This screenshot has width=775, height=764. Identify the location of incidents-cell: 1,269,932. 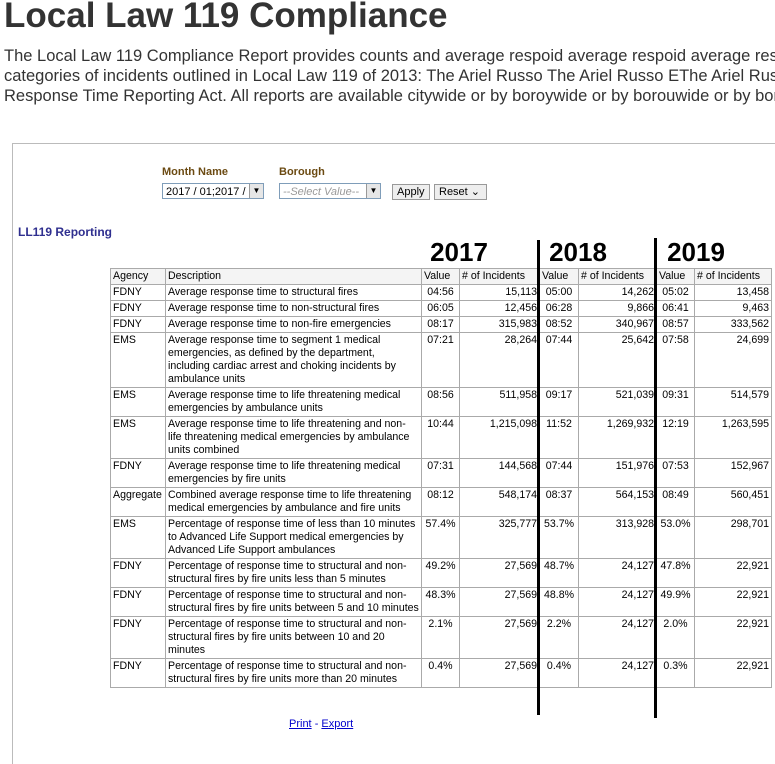
(617, 437).